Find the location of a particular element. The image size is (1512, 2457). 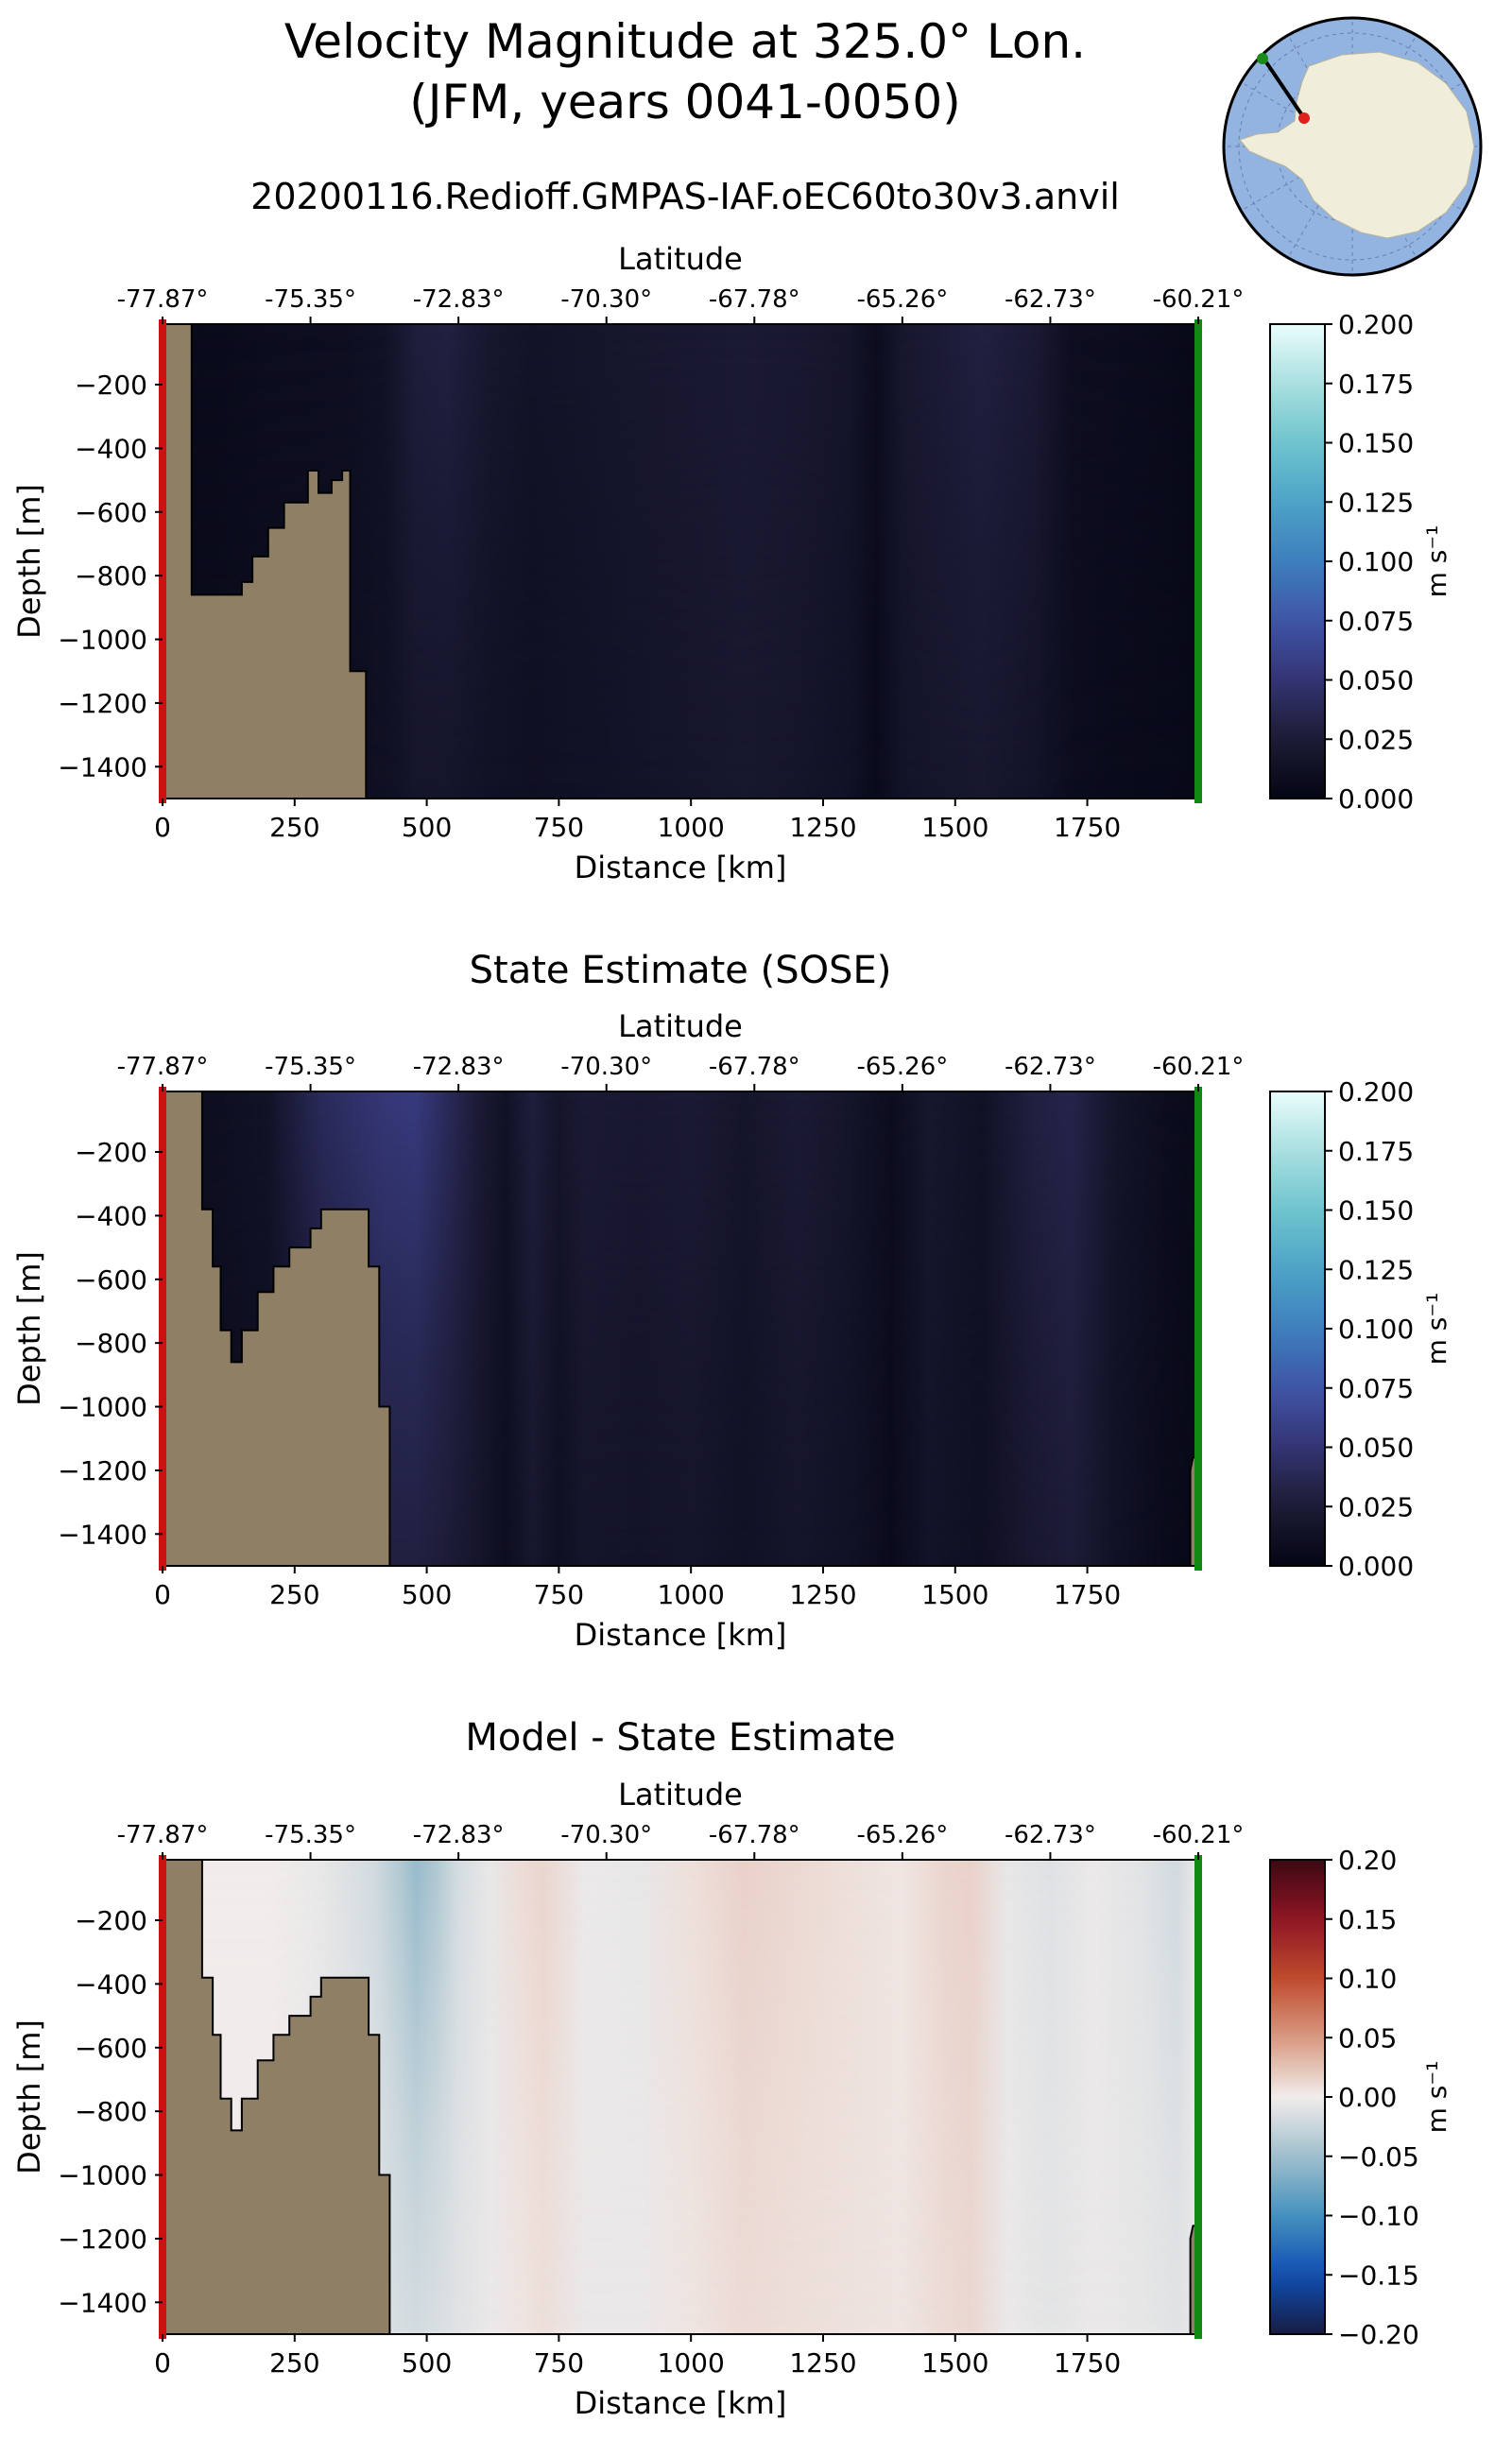

colorbar-tick-label: −0.20 is located at coordinates (1378, 2334).